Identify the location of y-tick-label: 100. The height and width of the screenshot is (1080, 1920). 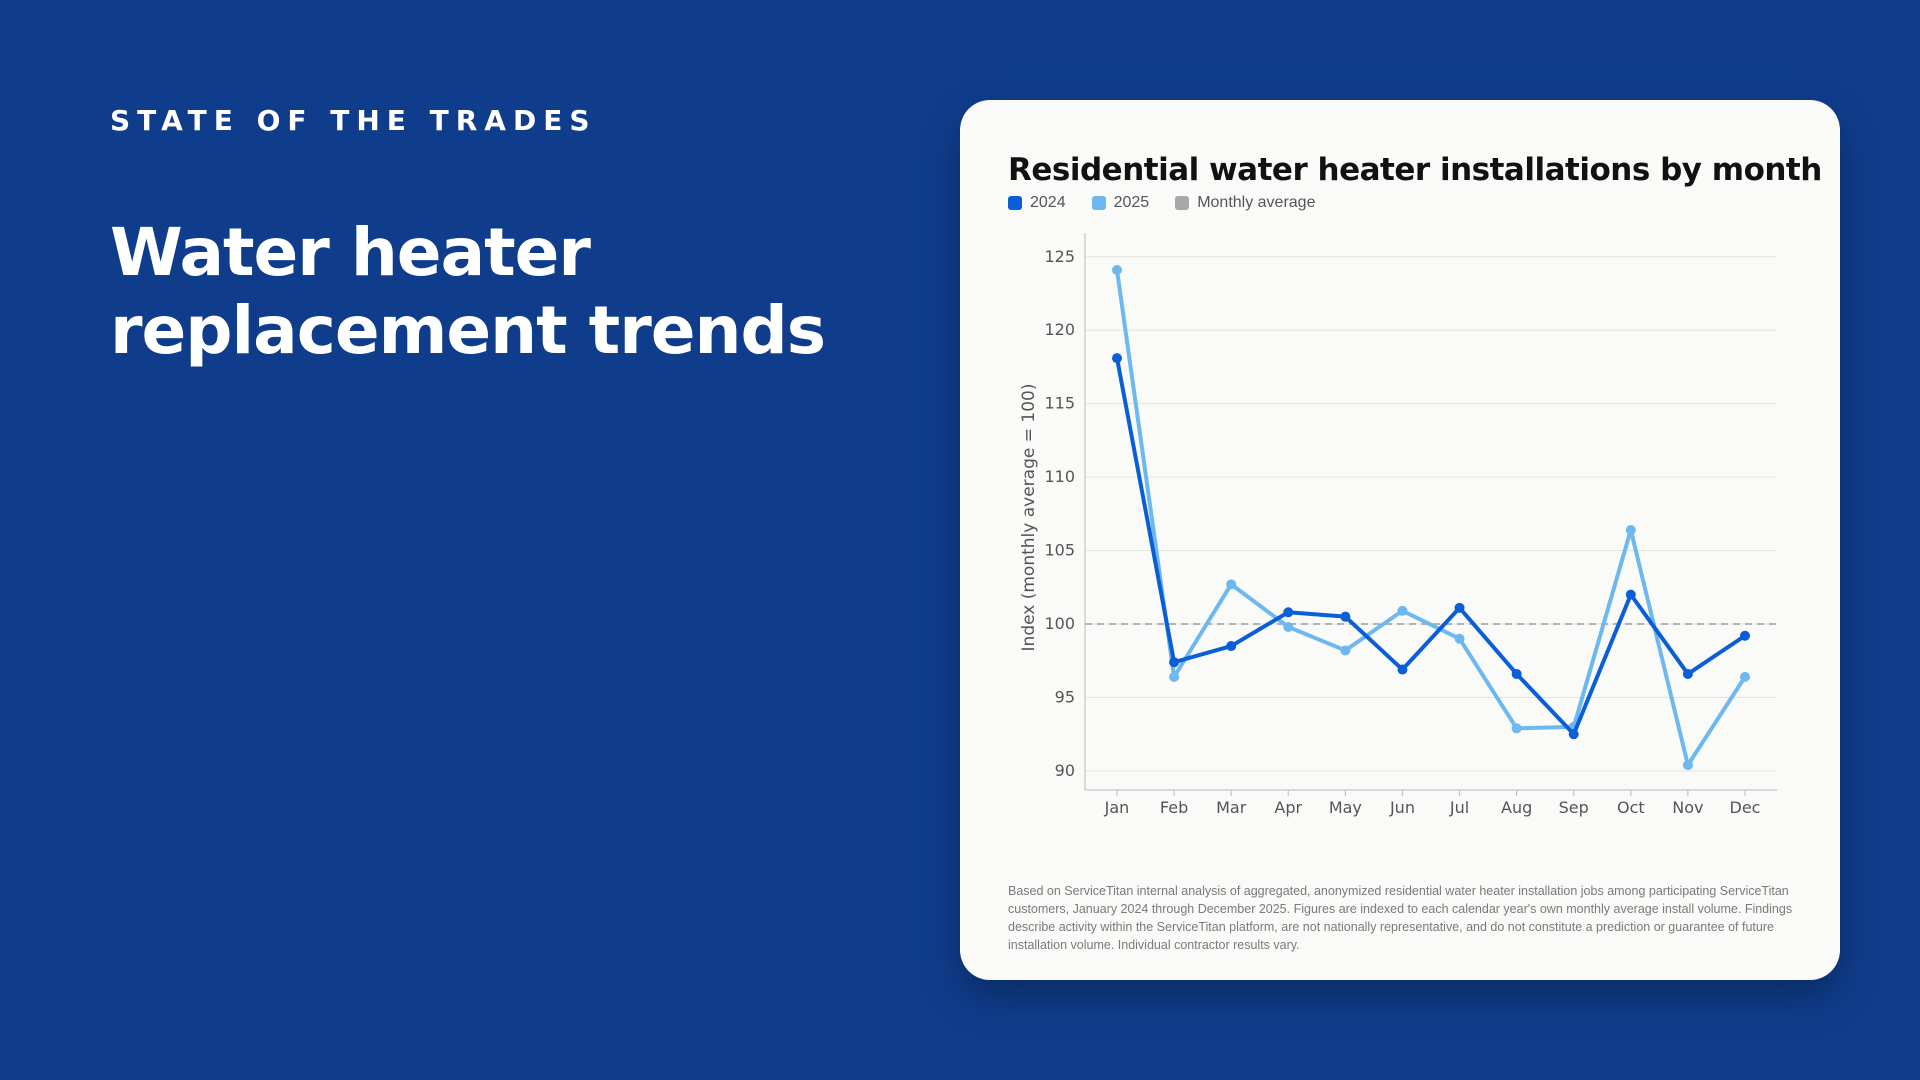
(1059, 623).